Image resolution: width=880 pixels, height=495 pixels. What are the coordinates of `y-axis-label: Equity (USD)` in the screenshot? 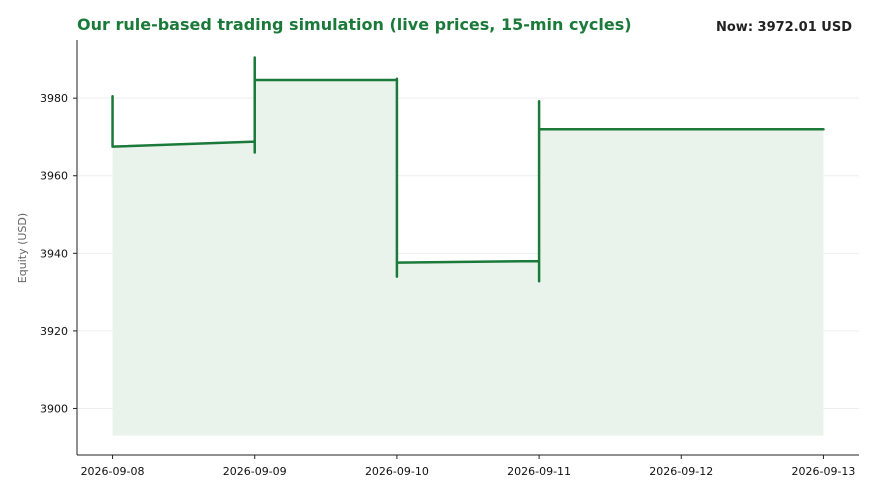 It's located at (22, 248).